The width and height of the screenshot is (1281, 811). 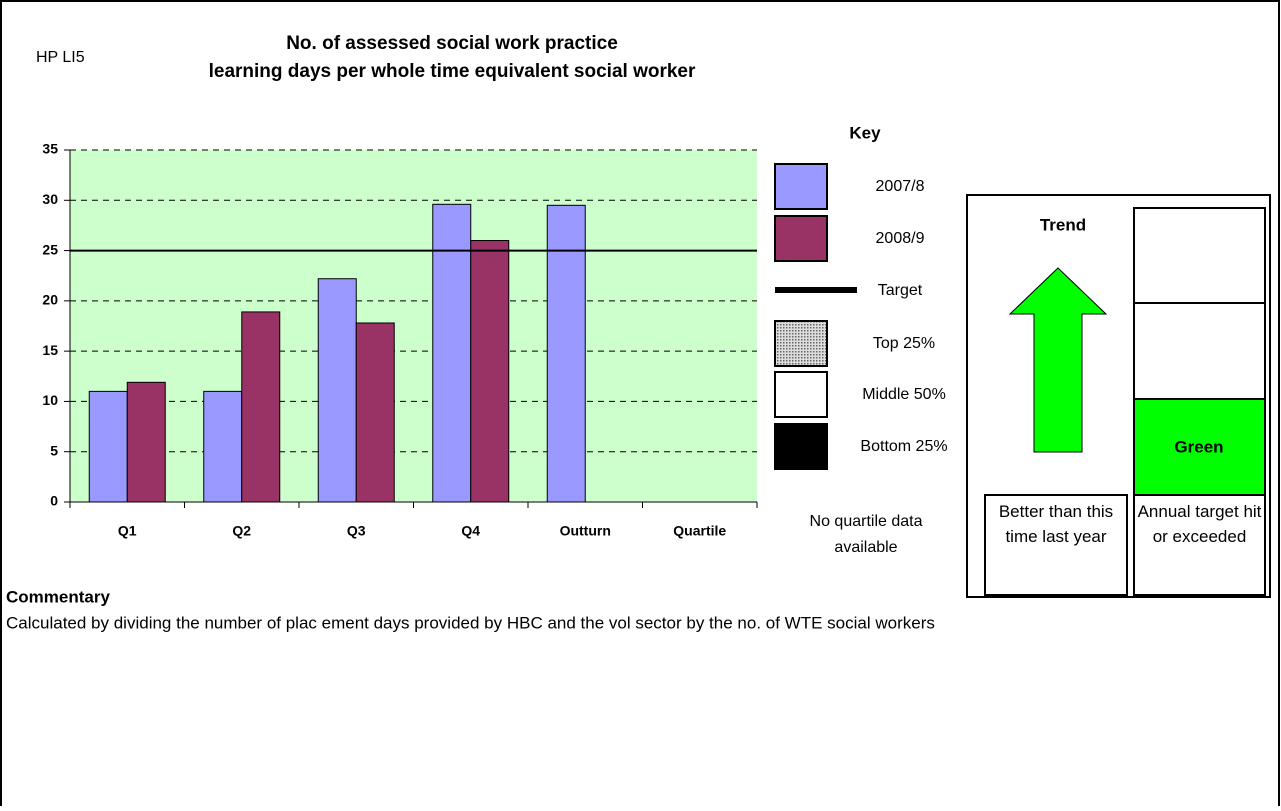 I want to click on trend-text: Better than this time last year, so click(x=1056, y=524).